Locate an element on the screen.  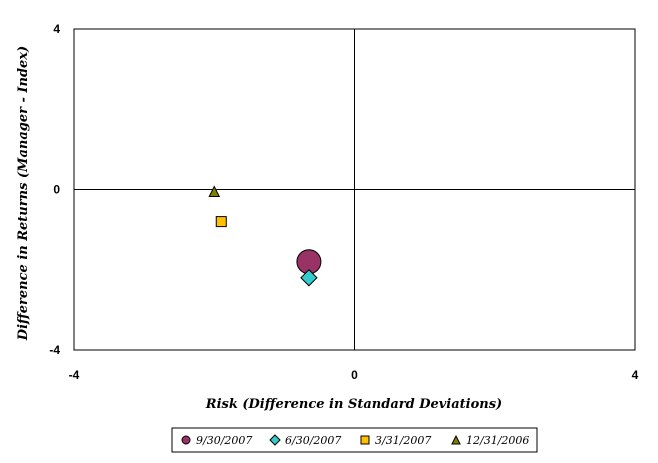
y-tick-label: 4 is located at coordinates (56, 29).